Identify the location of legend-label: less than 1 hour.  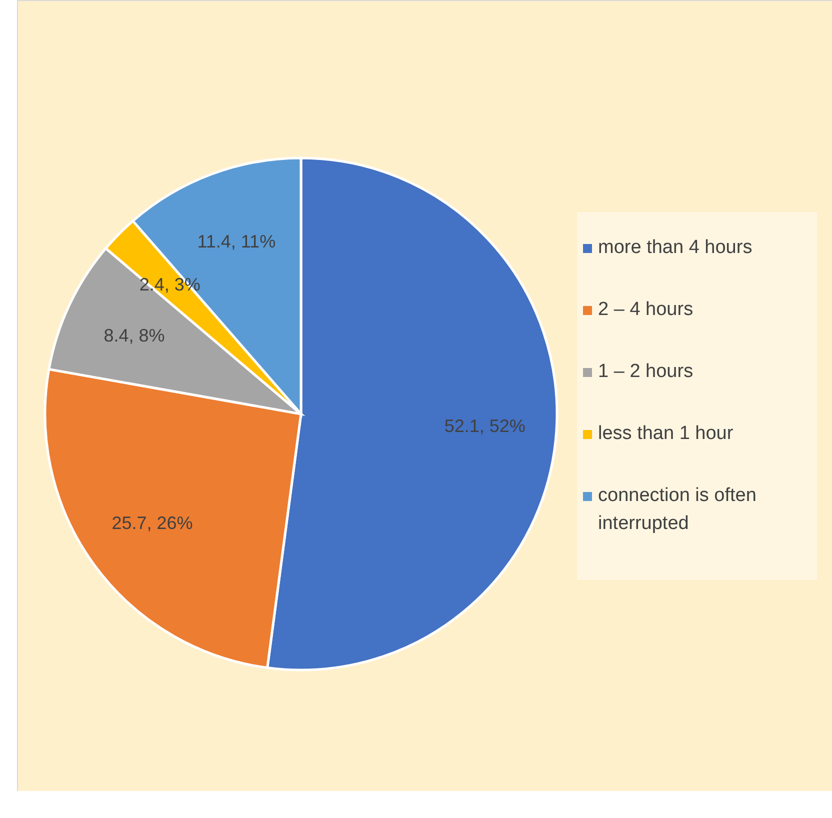
(666, 434).